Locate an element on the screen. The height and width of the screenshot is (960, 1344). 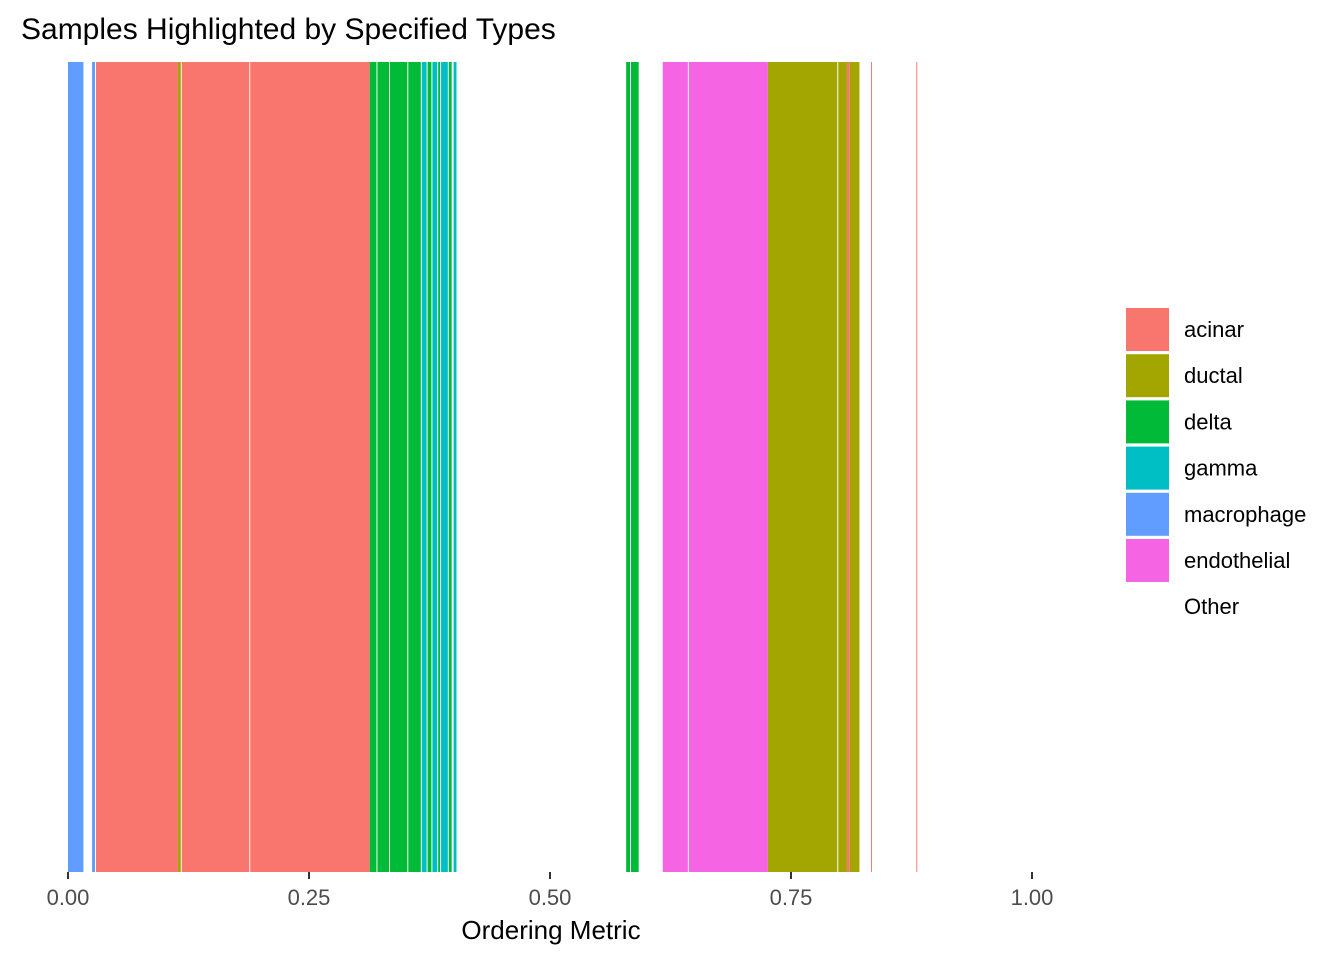
legend-label-delta: delta is located at coordinates (1208, 421).